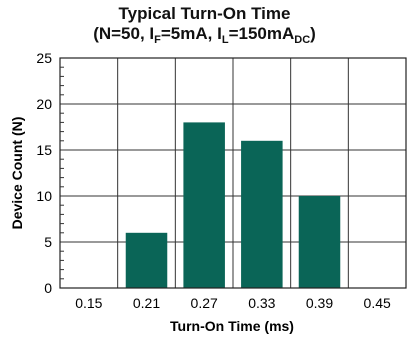 The width and height of the screenshot is (409, 341). Describe the element at coordinates (319, 242) in the screenshot. I see `bar-0.39` at that location.